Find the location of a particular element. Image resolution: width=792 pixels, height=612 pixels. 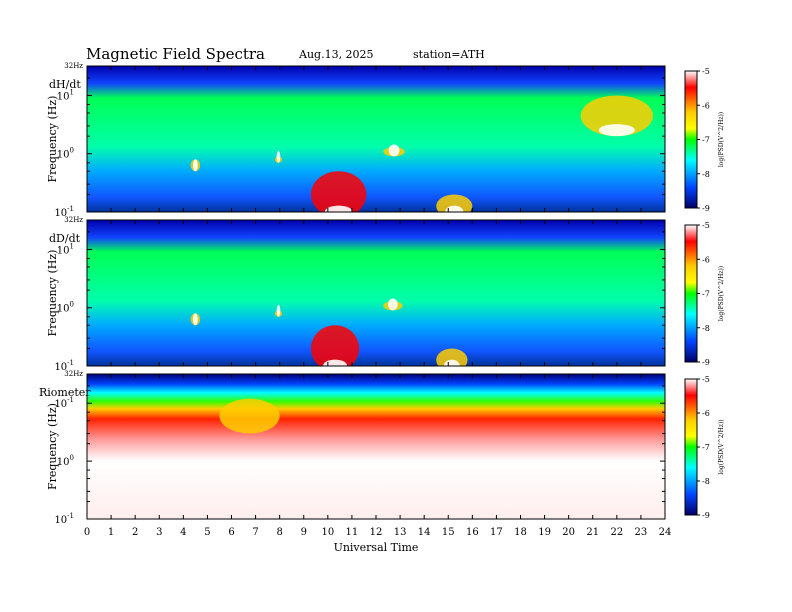

x-tick-label: 14 is located at coordinates (424, 532).